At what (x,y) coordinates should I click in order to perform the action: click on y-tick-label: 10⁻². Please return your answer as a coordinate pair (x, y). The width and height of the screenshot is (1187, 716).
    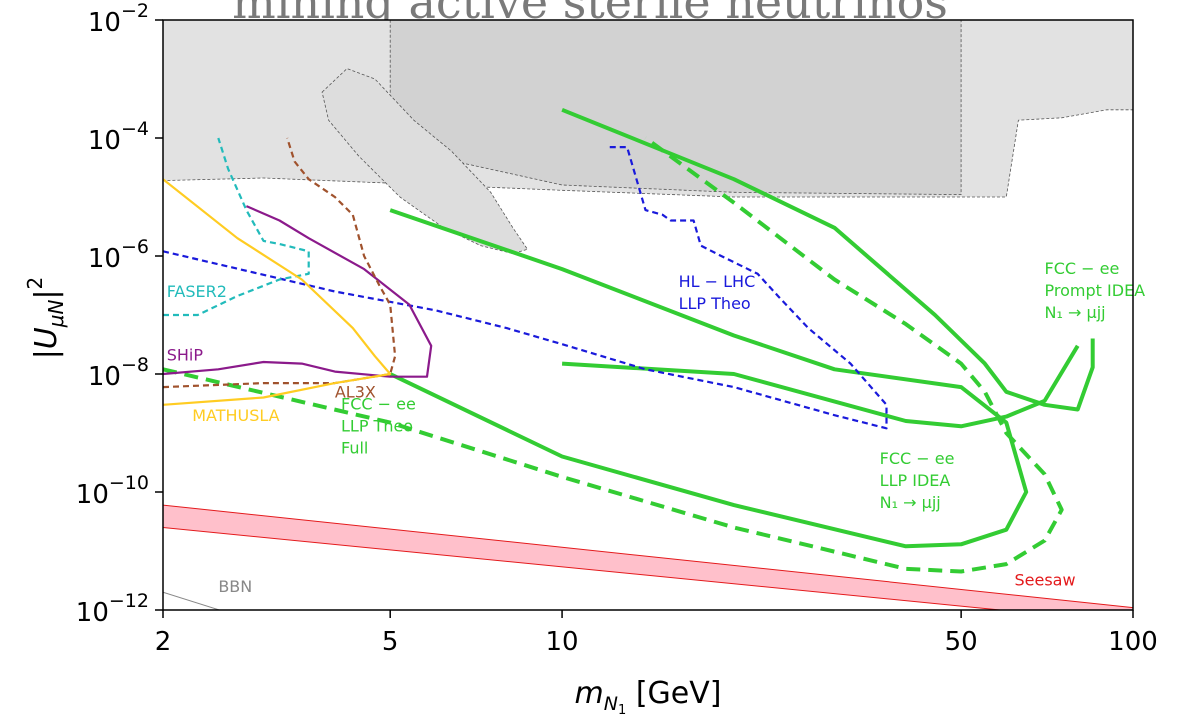
    Looking at the image, I should click on (118, 19).